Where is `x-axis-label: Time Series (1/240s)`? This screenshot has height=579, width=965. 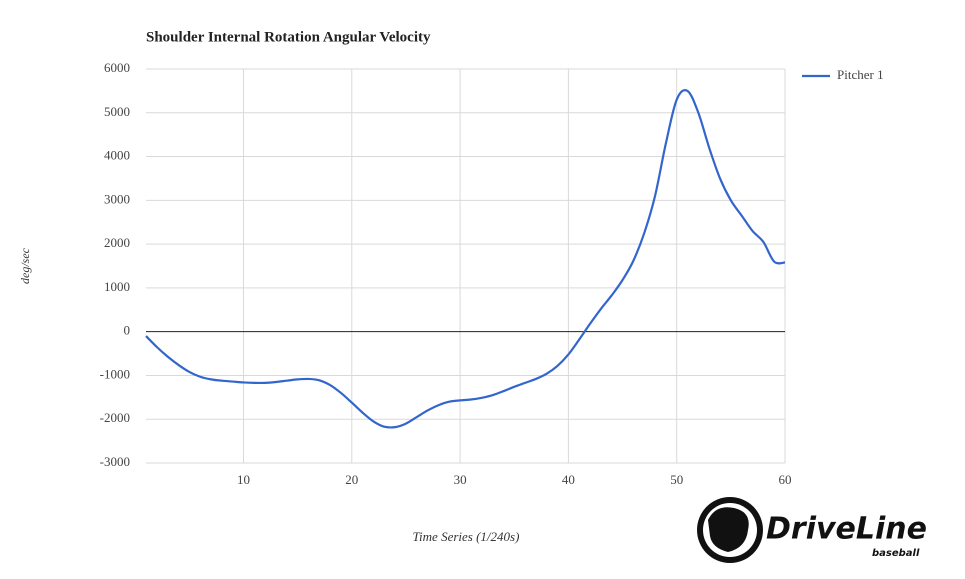 x-axis-label: Time Series (1/240s) is located at coordinates (466, 536).